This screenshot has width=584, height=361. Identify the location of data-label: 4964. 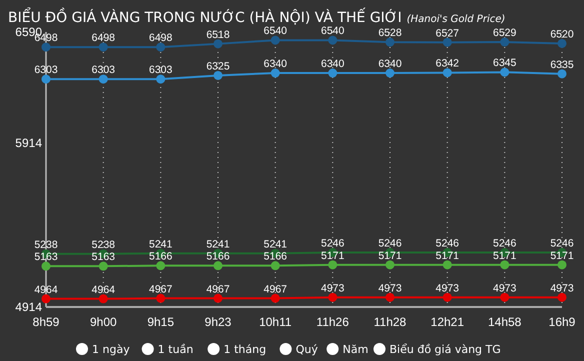
(104, 290).